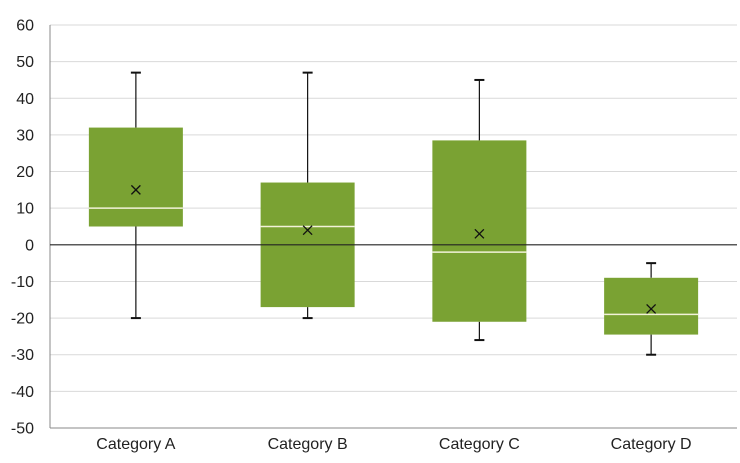  What do you see at coordinates (25, 209) in the screenshot?
I see `y-tick-label: 10` at bounding box center [25, 209].